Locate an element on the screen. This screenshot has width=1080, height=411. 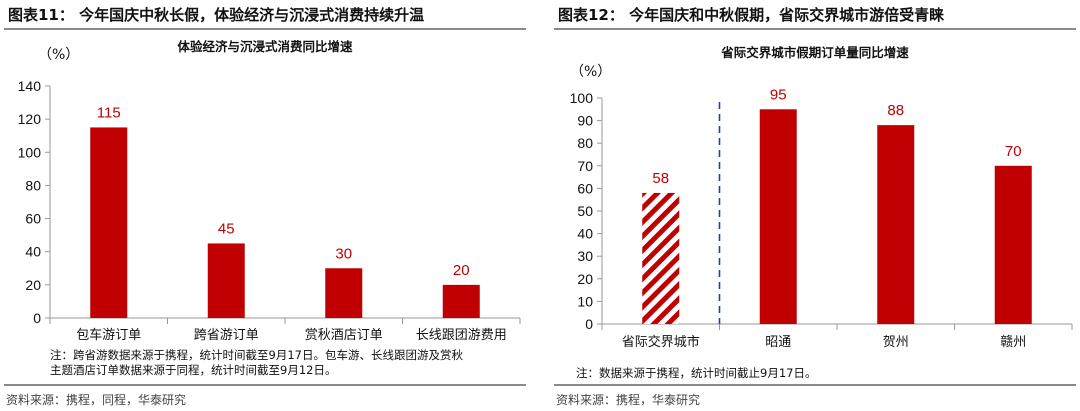
bar-value-label: 20 is located at coordinates (461, 270).